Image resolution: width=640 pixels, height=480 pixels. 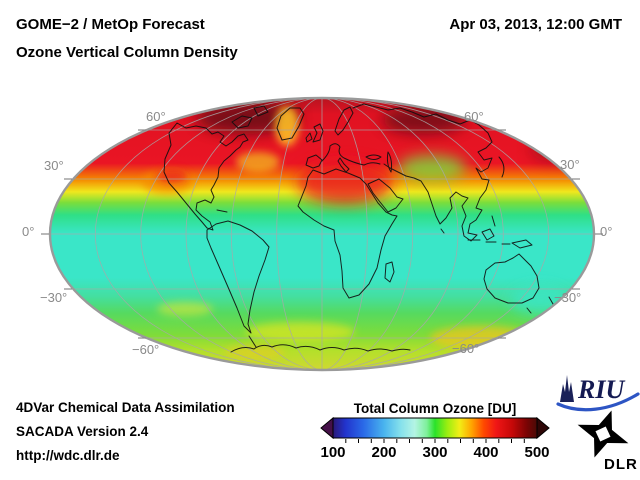 What do you see at coordinates (603, 434) in the screenshot?
I see `dlr-star-icon` at bounding box center [603, 434].